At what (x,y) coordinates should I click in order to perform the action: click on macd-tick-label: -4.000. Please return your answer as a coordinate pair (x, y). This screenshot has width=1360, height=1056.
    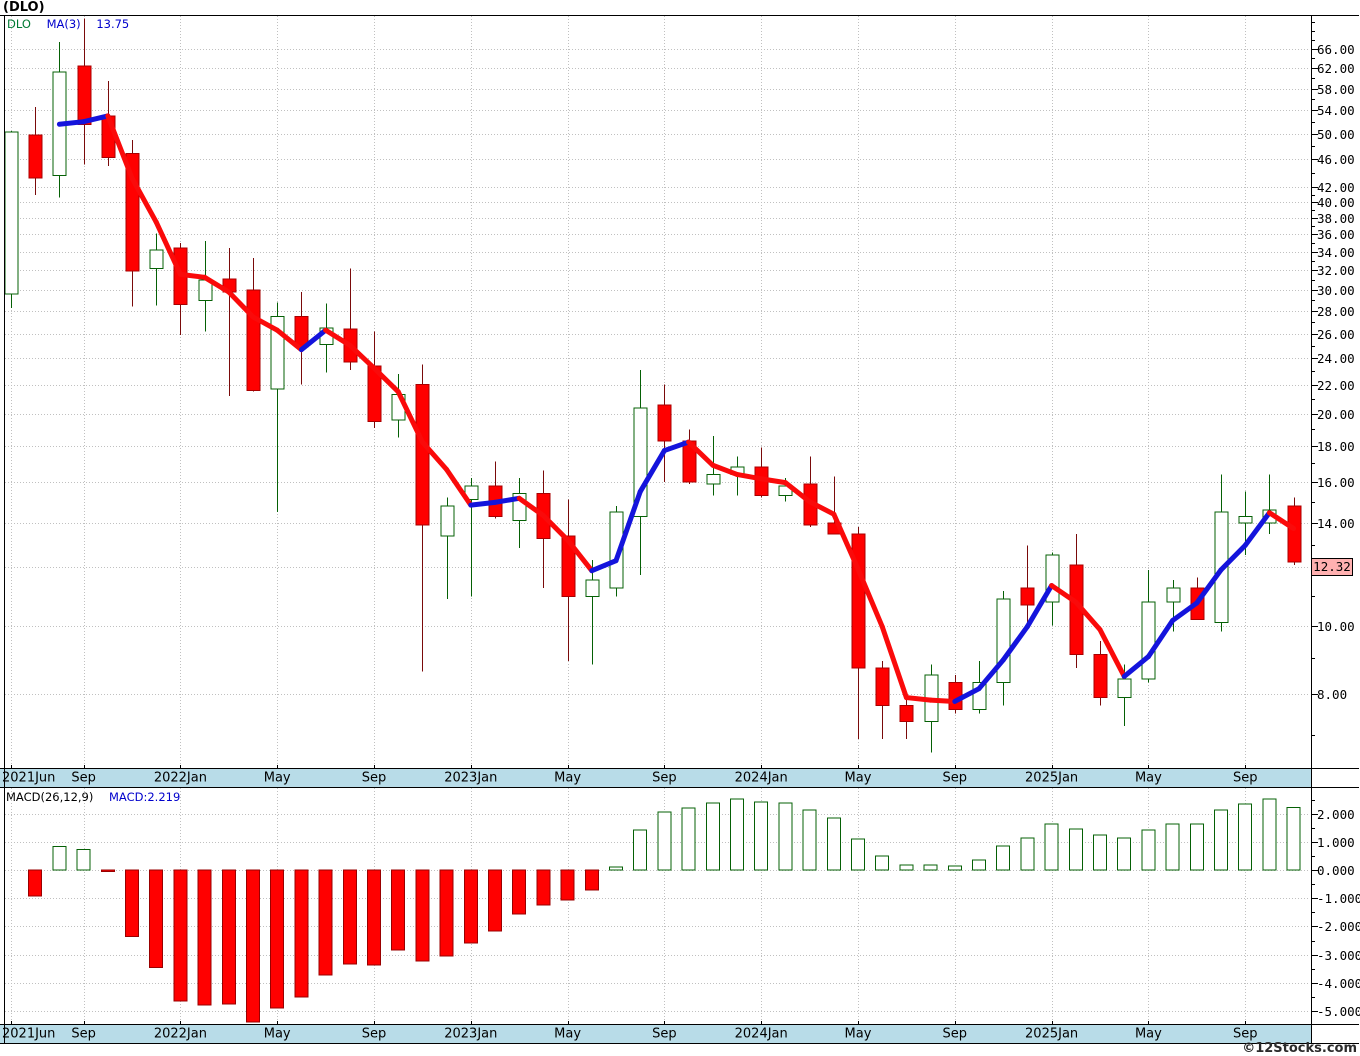
    Looking at the image, I should click on (1338, 983).